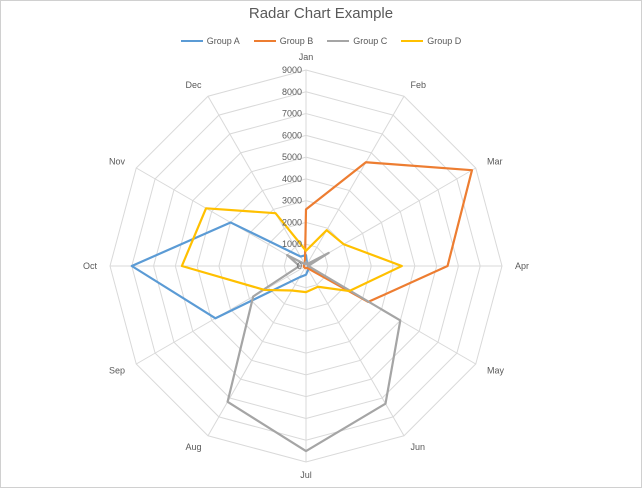 Image resolution: width=642 pixels, height=488 pixels. Describe the element at coordinates (306, 57) in the screenshot. I see `category-label-jan: Jan` at that location.